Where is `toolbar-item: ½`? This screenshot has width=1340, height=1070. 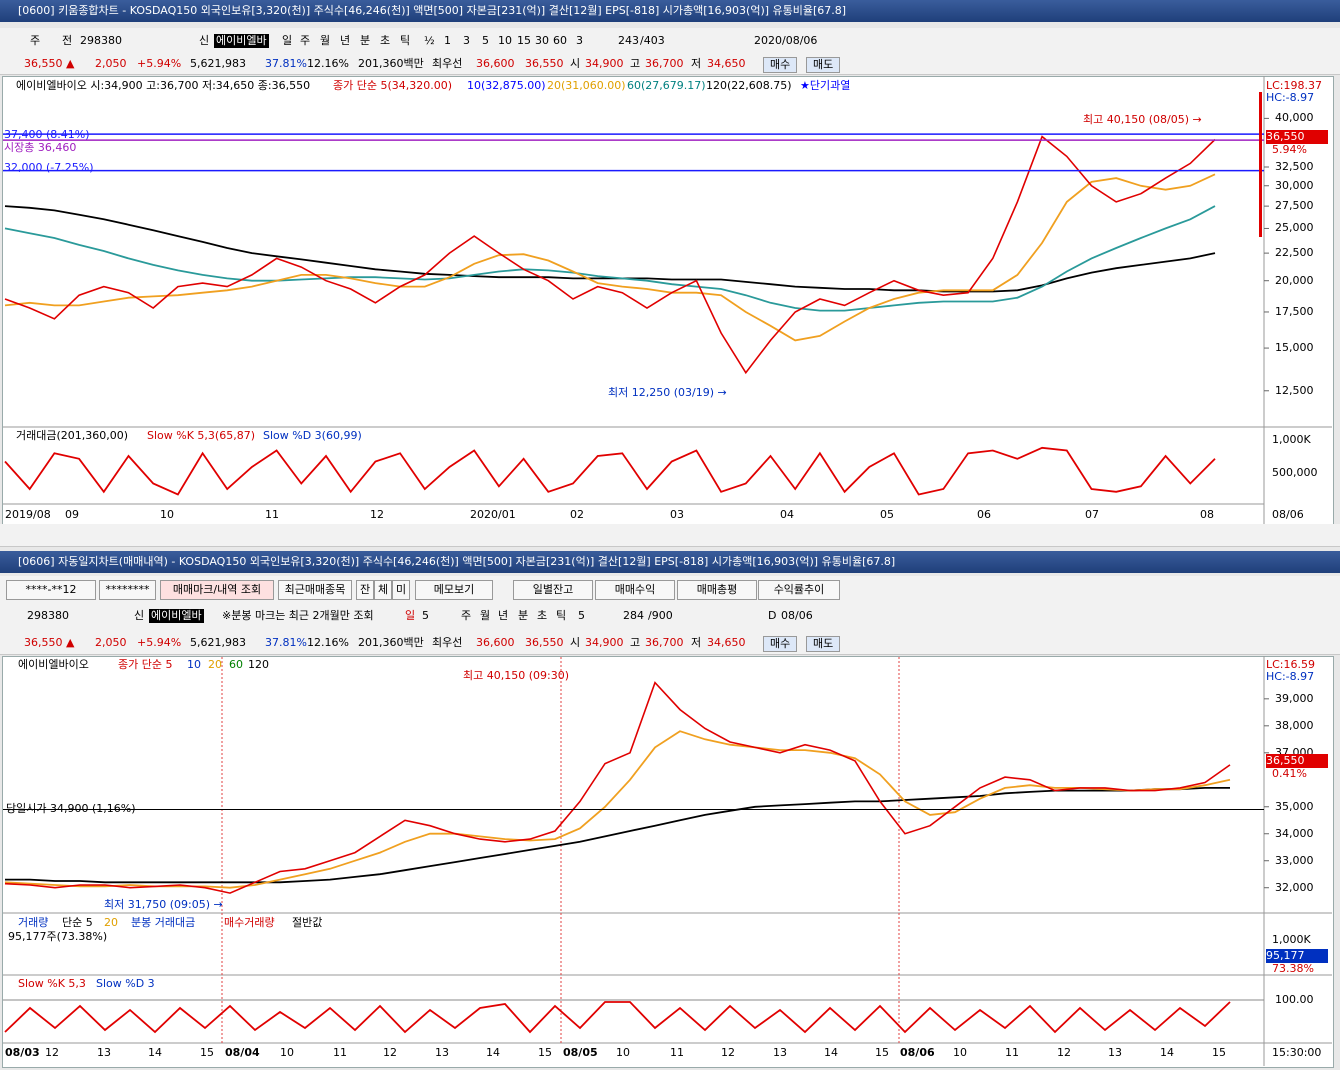
toolbar-item: ½ is located at coordinates (429, 40).